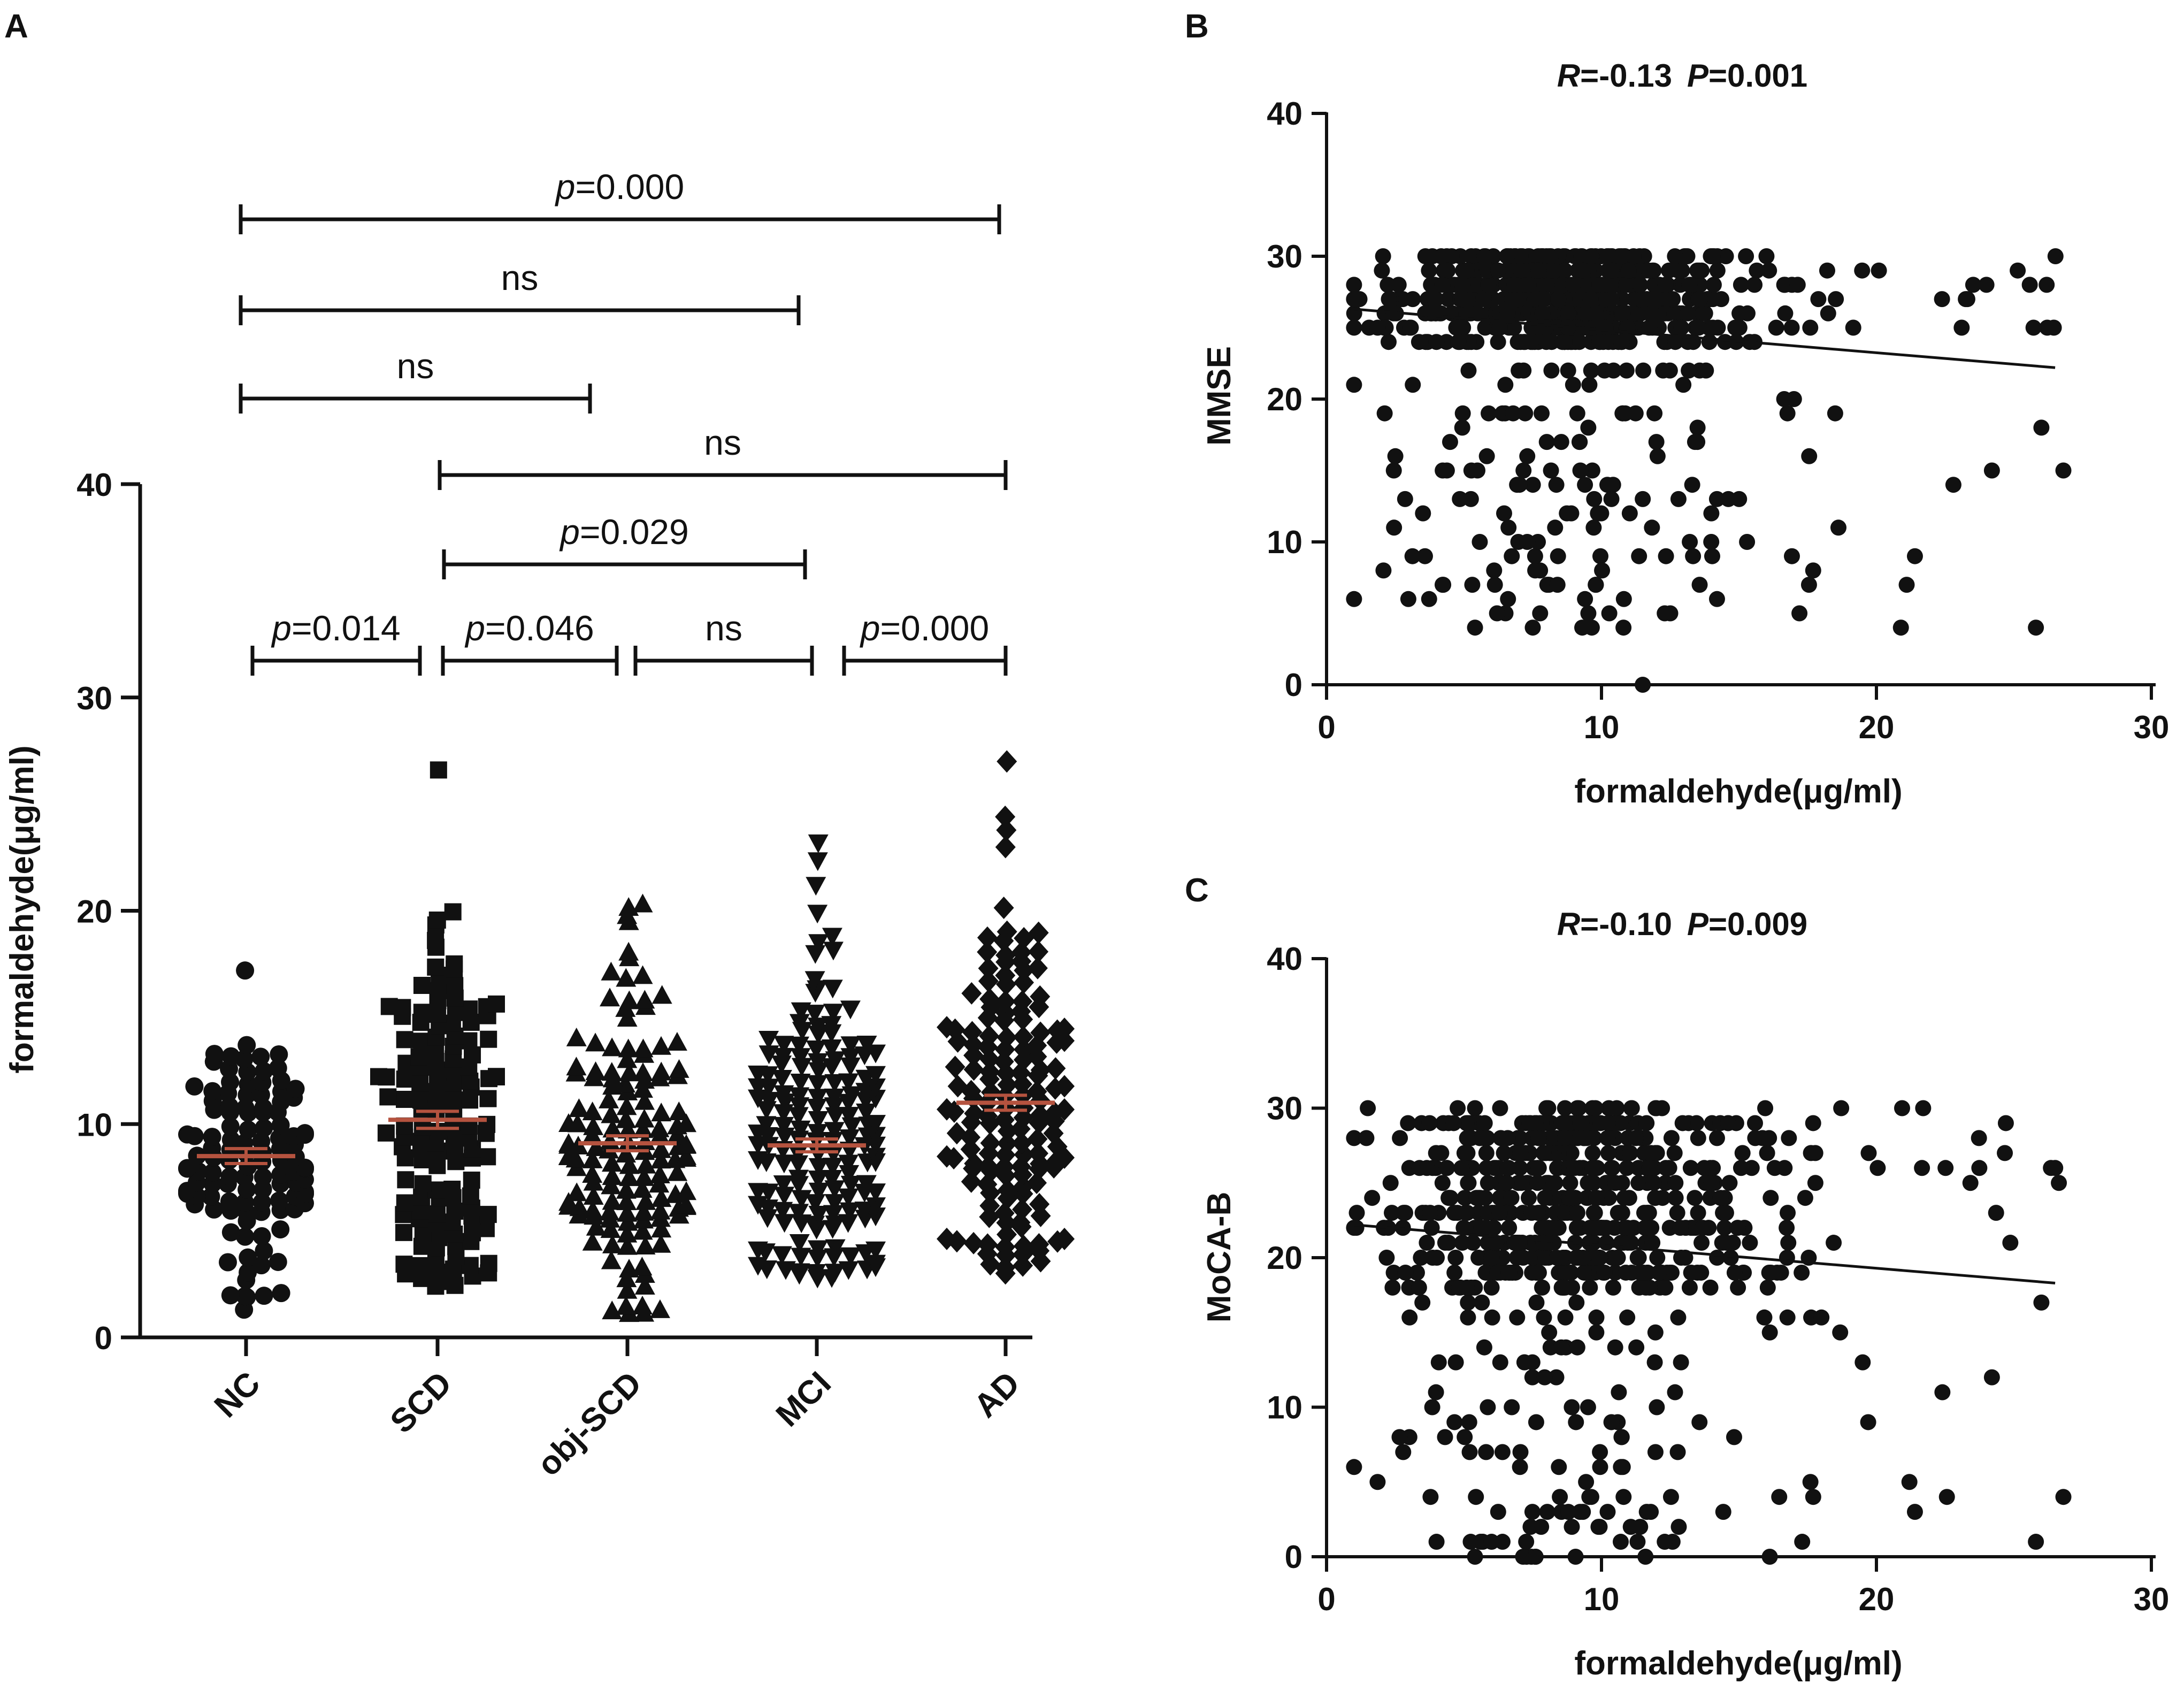 The height and width of the screenshot is (1691, 2184). Describe the element at coordinates (1602, 727) in the screenshot. I see `panel-b-x-tick-label: 10` at that location.